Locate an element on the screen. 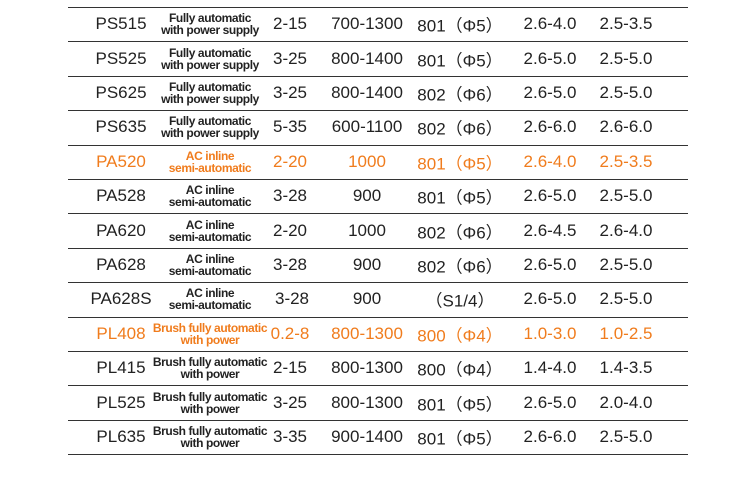 The height and width of the screenshot is (478, 750). cell-spec: （S1/4） is located at coordinates (460, 301).